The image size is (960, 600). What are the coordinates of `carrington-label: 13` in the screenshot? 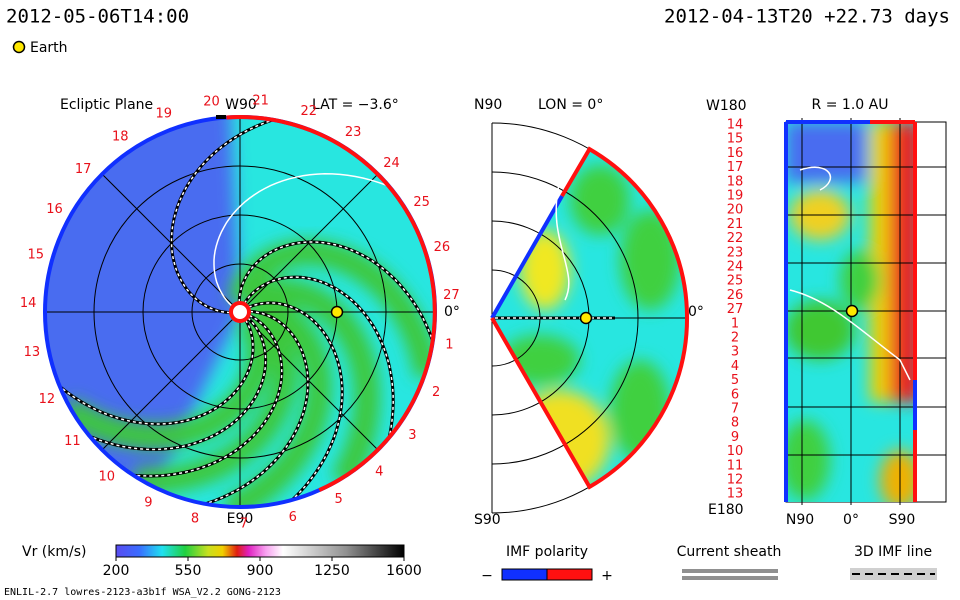 It's located at (32, 352).